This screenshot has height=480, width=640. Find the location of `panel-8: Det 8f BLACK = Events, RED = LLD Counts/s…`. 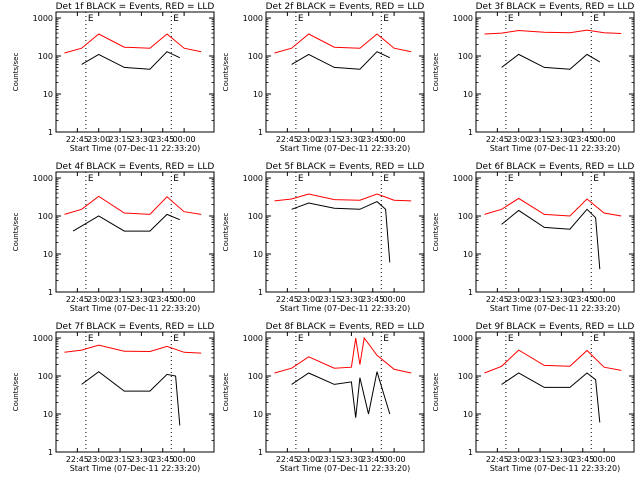

panel-8: Det 8f BLACK = Events, RED = LLD Counts/s… is located at coordinates (323, 397).